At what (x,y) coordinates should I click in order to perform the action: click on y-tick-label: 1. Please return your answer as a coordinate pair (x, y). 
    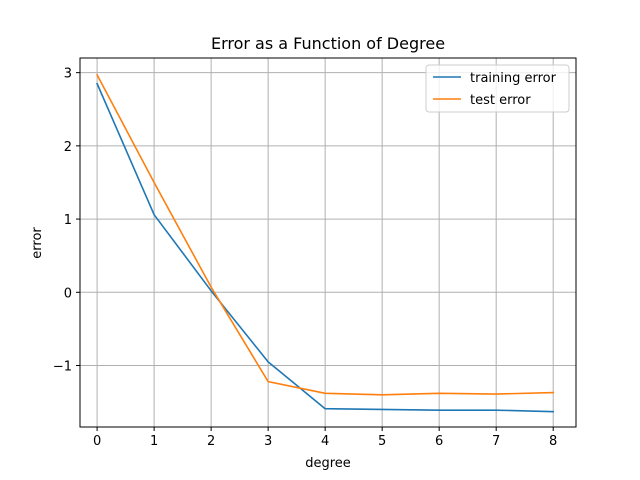
    Looking at the image, I should click on (68, 220).